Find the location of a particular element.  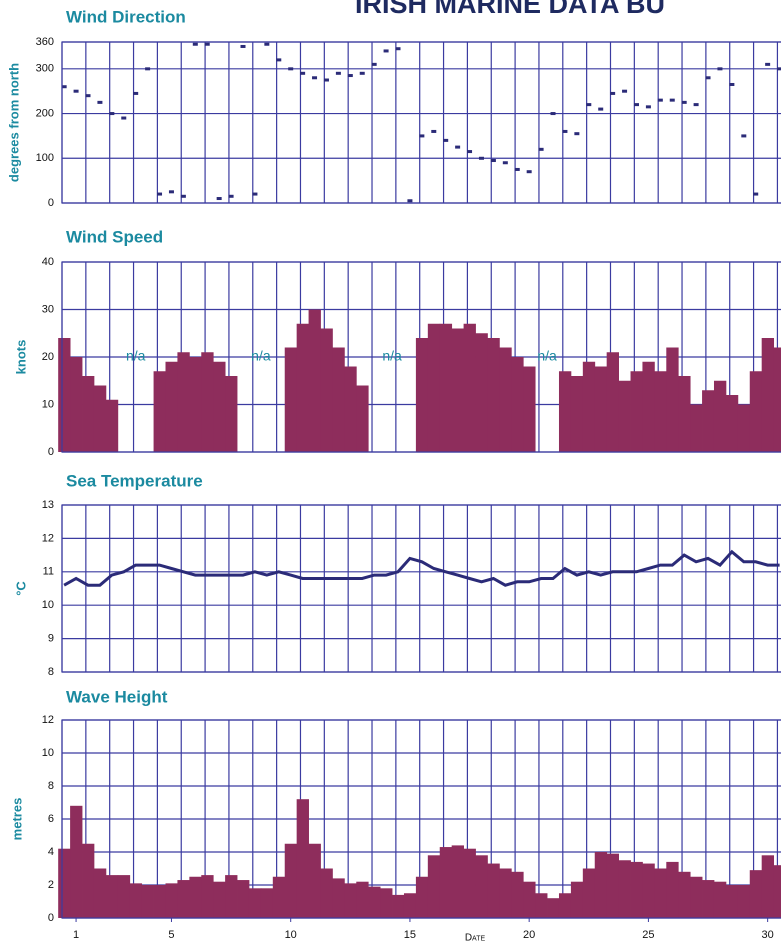

x-tick-label: 5 is located at coordinates (171, 935).